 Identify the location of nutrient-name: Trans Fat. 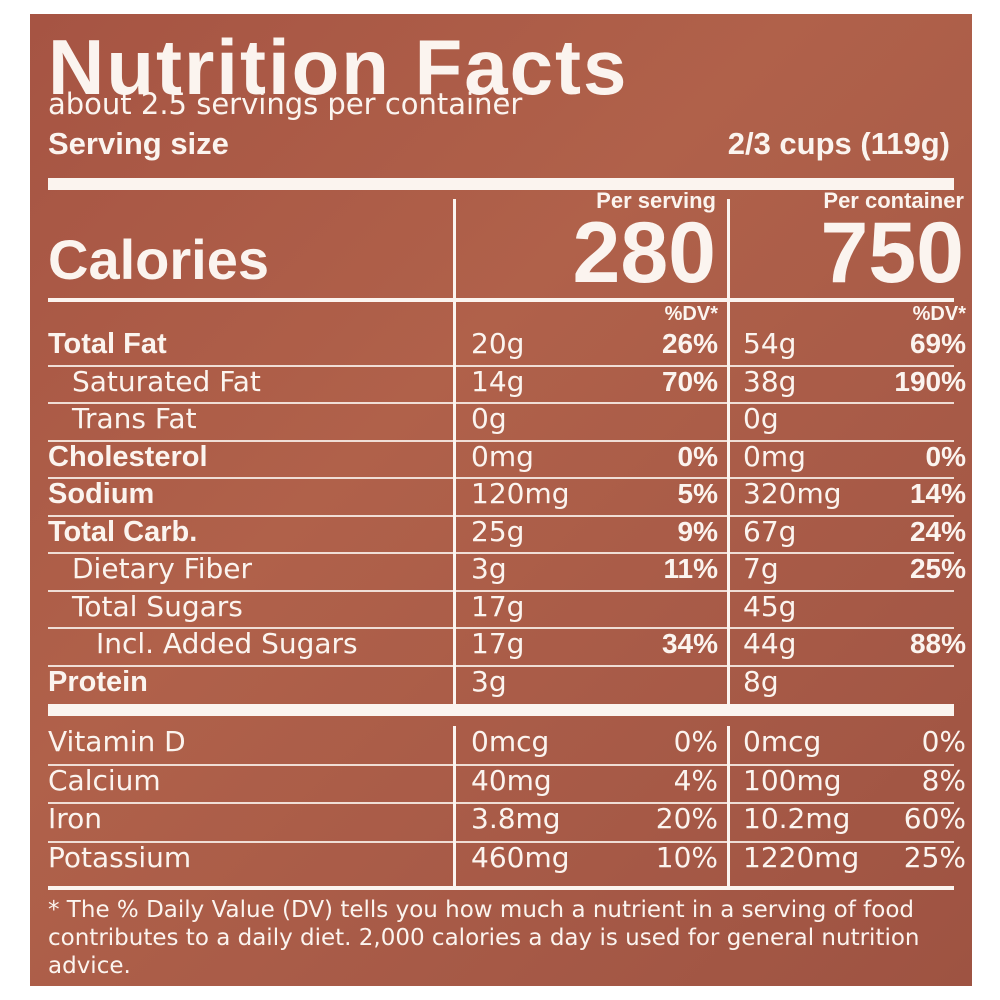
(134, 418).